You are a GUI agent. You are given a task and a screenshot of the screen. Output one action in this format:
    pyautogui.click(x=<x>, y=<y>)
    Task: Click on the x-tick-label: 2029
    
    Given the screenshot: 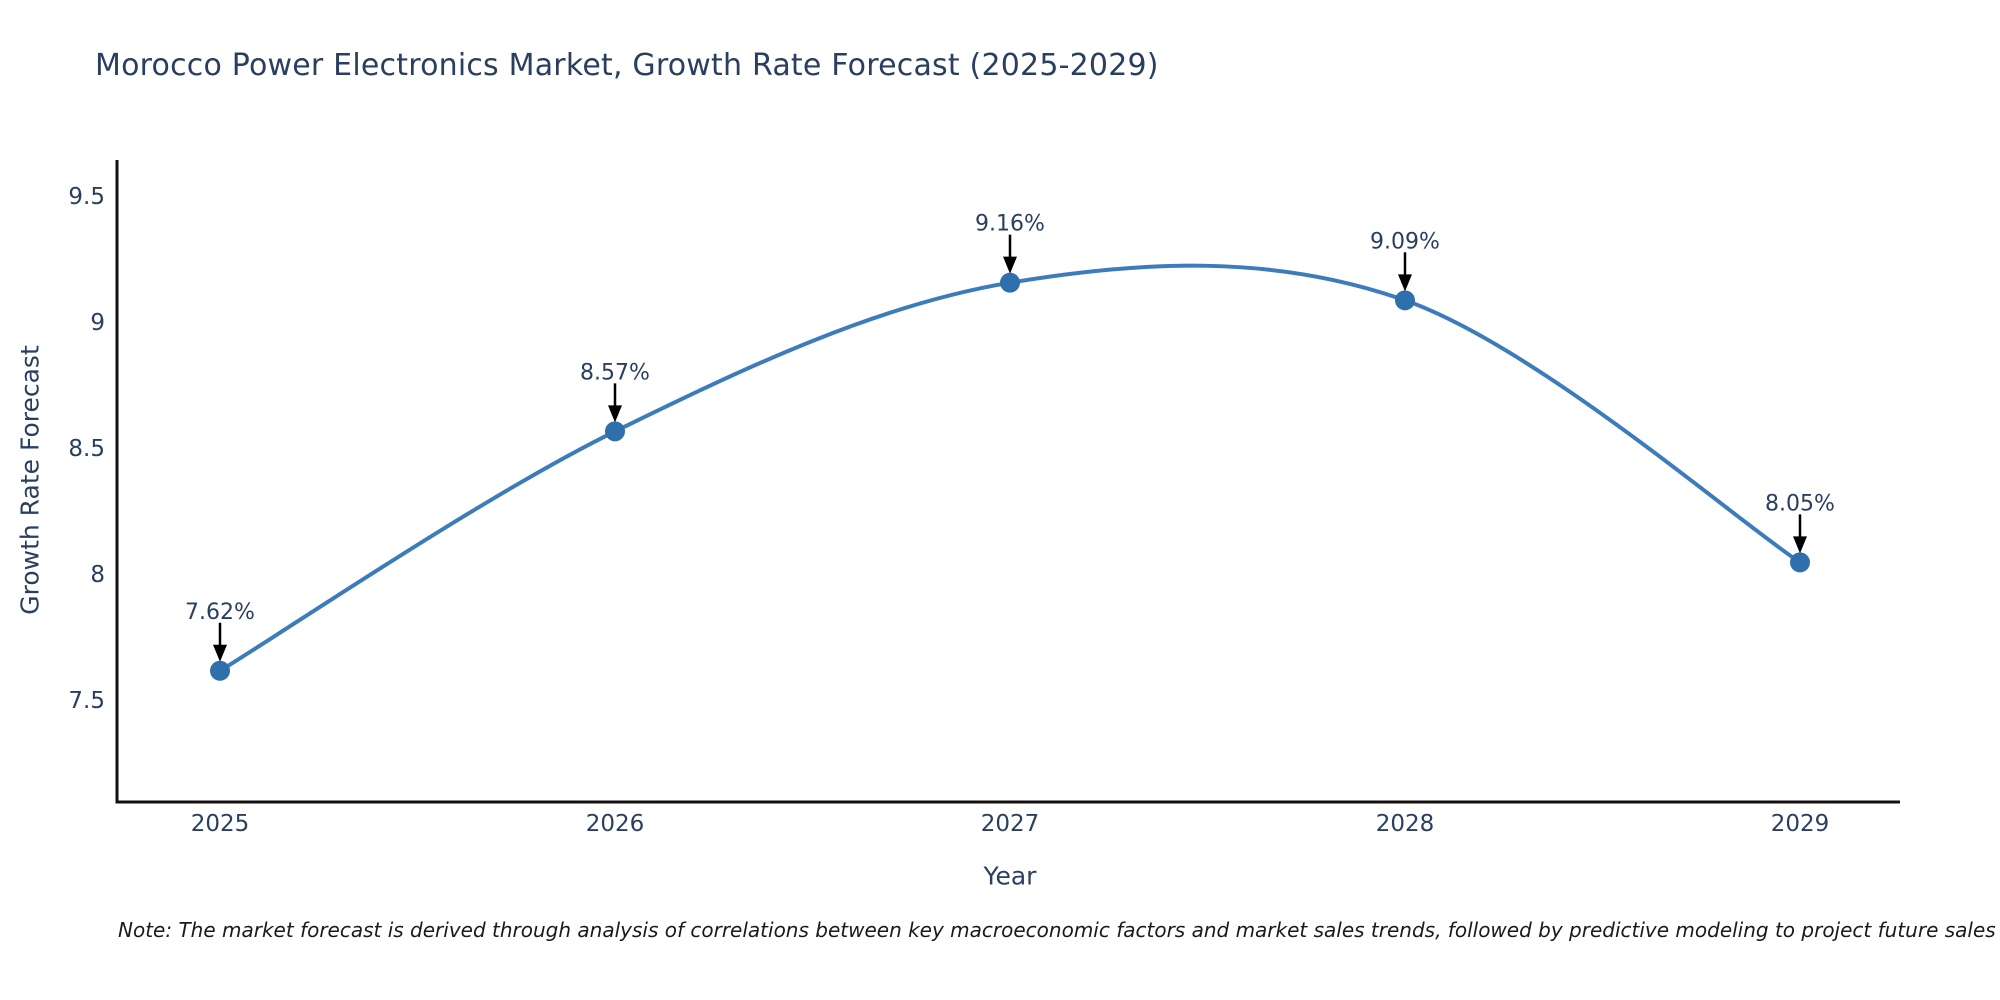 What is the action you would take?
    pyautogui.click(x=1800, y=824)
    